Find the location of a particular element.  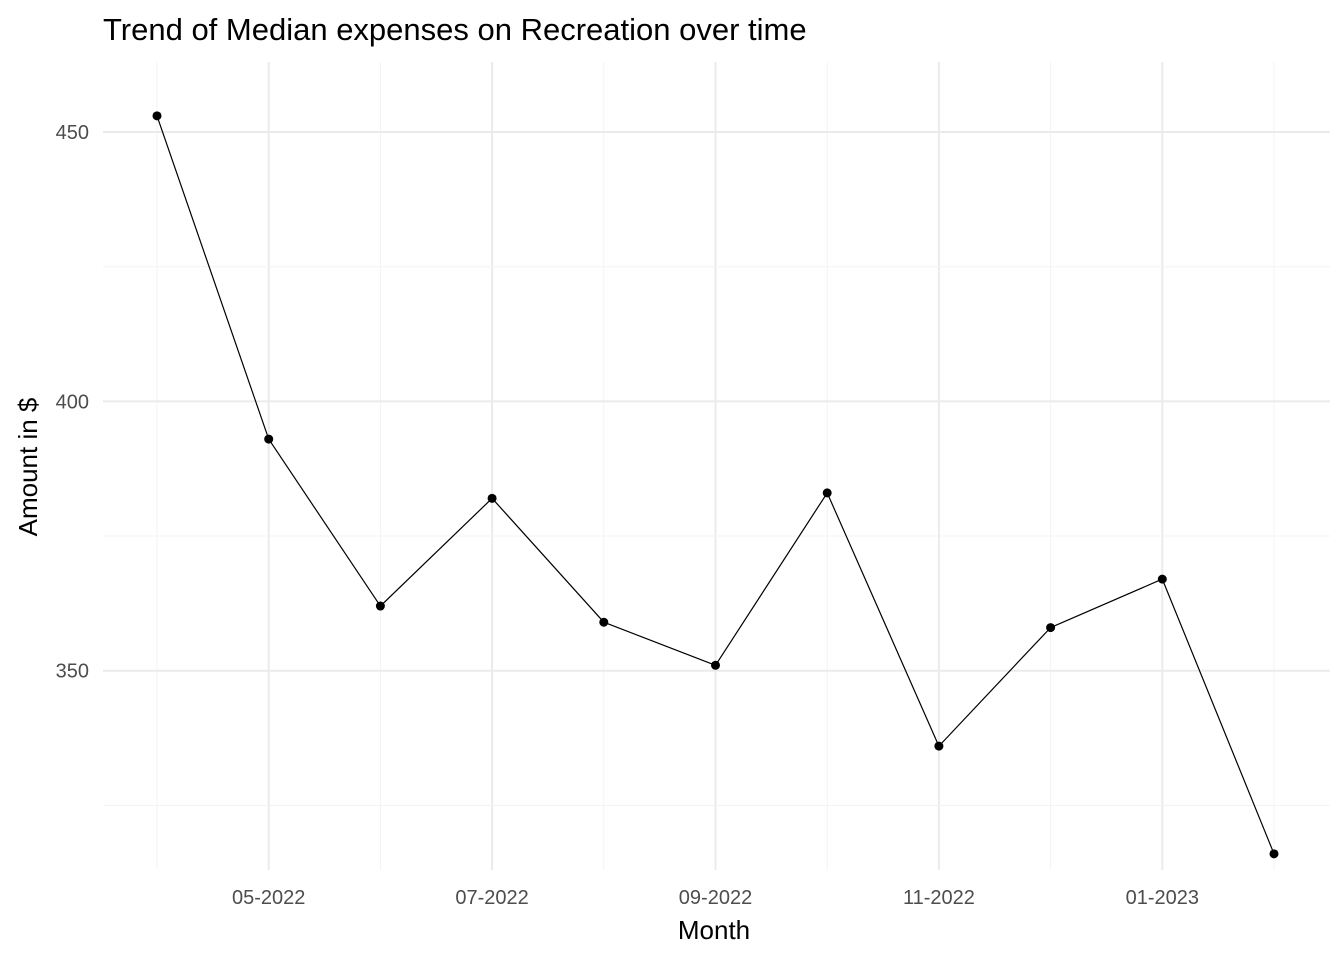

x-tick-label: 09-2022 is located at coordinates (715, 898).